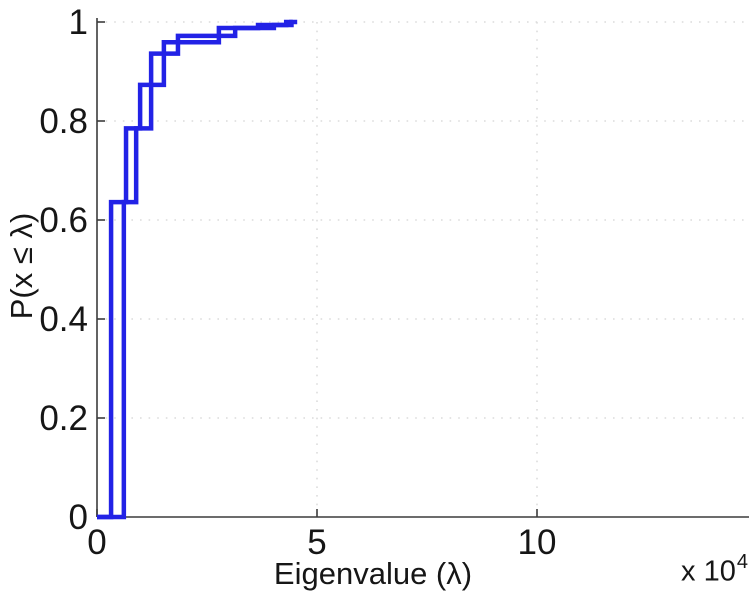 The height and width of the screenshot is (600, 749). I want to click on scale-exponent: 4, so click(742, 562).